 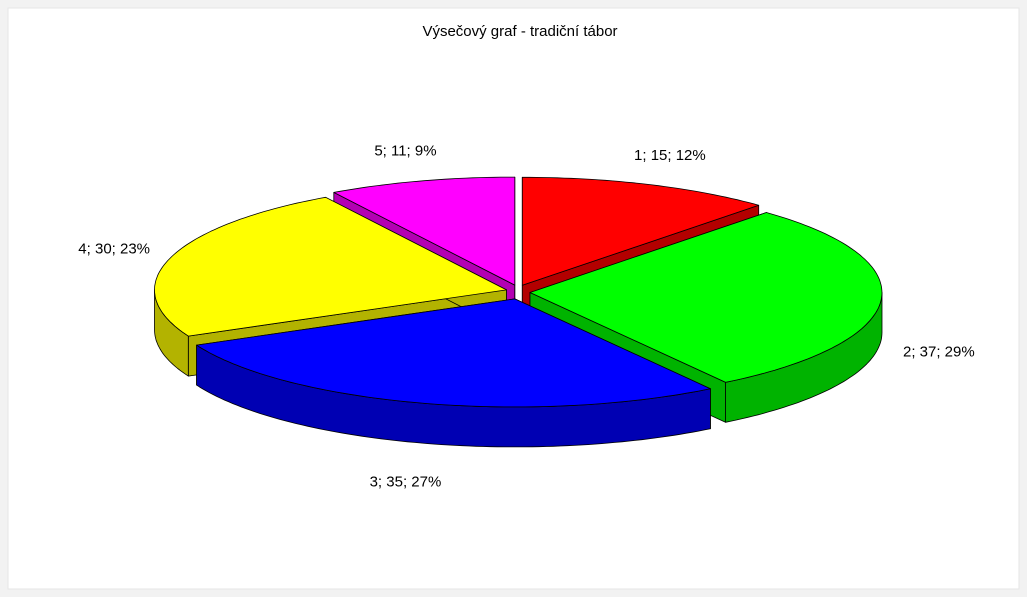 I want to click on data-label: 3; 35; 27%, so click(x=406, y=482).